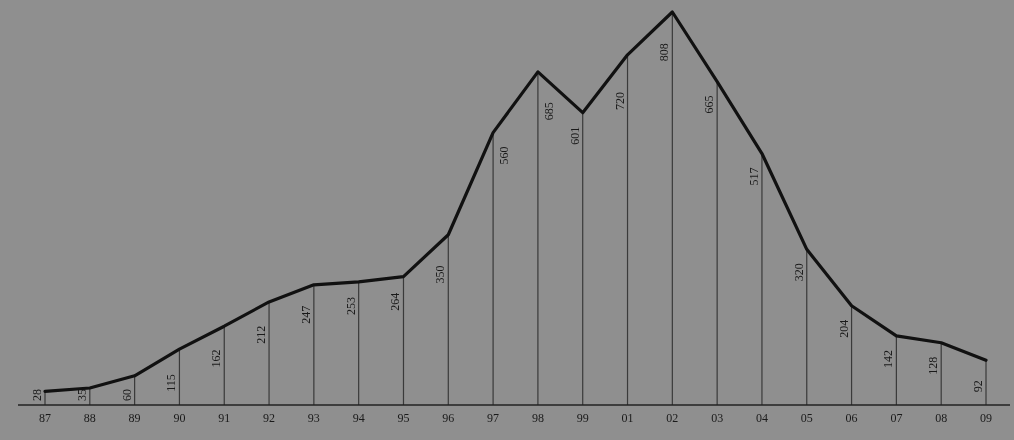 The width and height of the screenshot is (1014, 440). What do you see at coordinates (664, 52) in the screenshot?
I see `data-label: 808` at bounding box center [664, 52].